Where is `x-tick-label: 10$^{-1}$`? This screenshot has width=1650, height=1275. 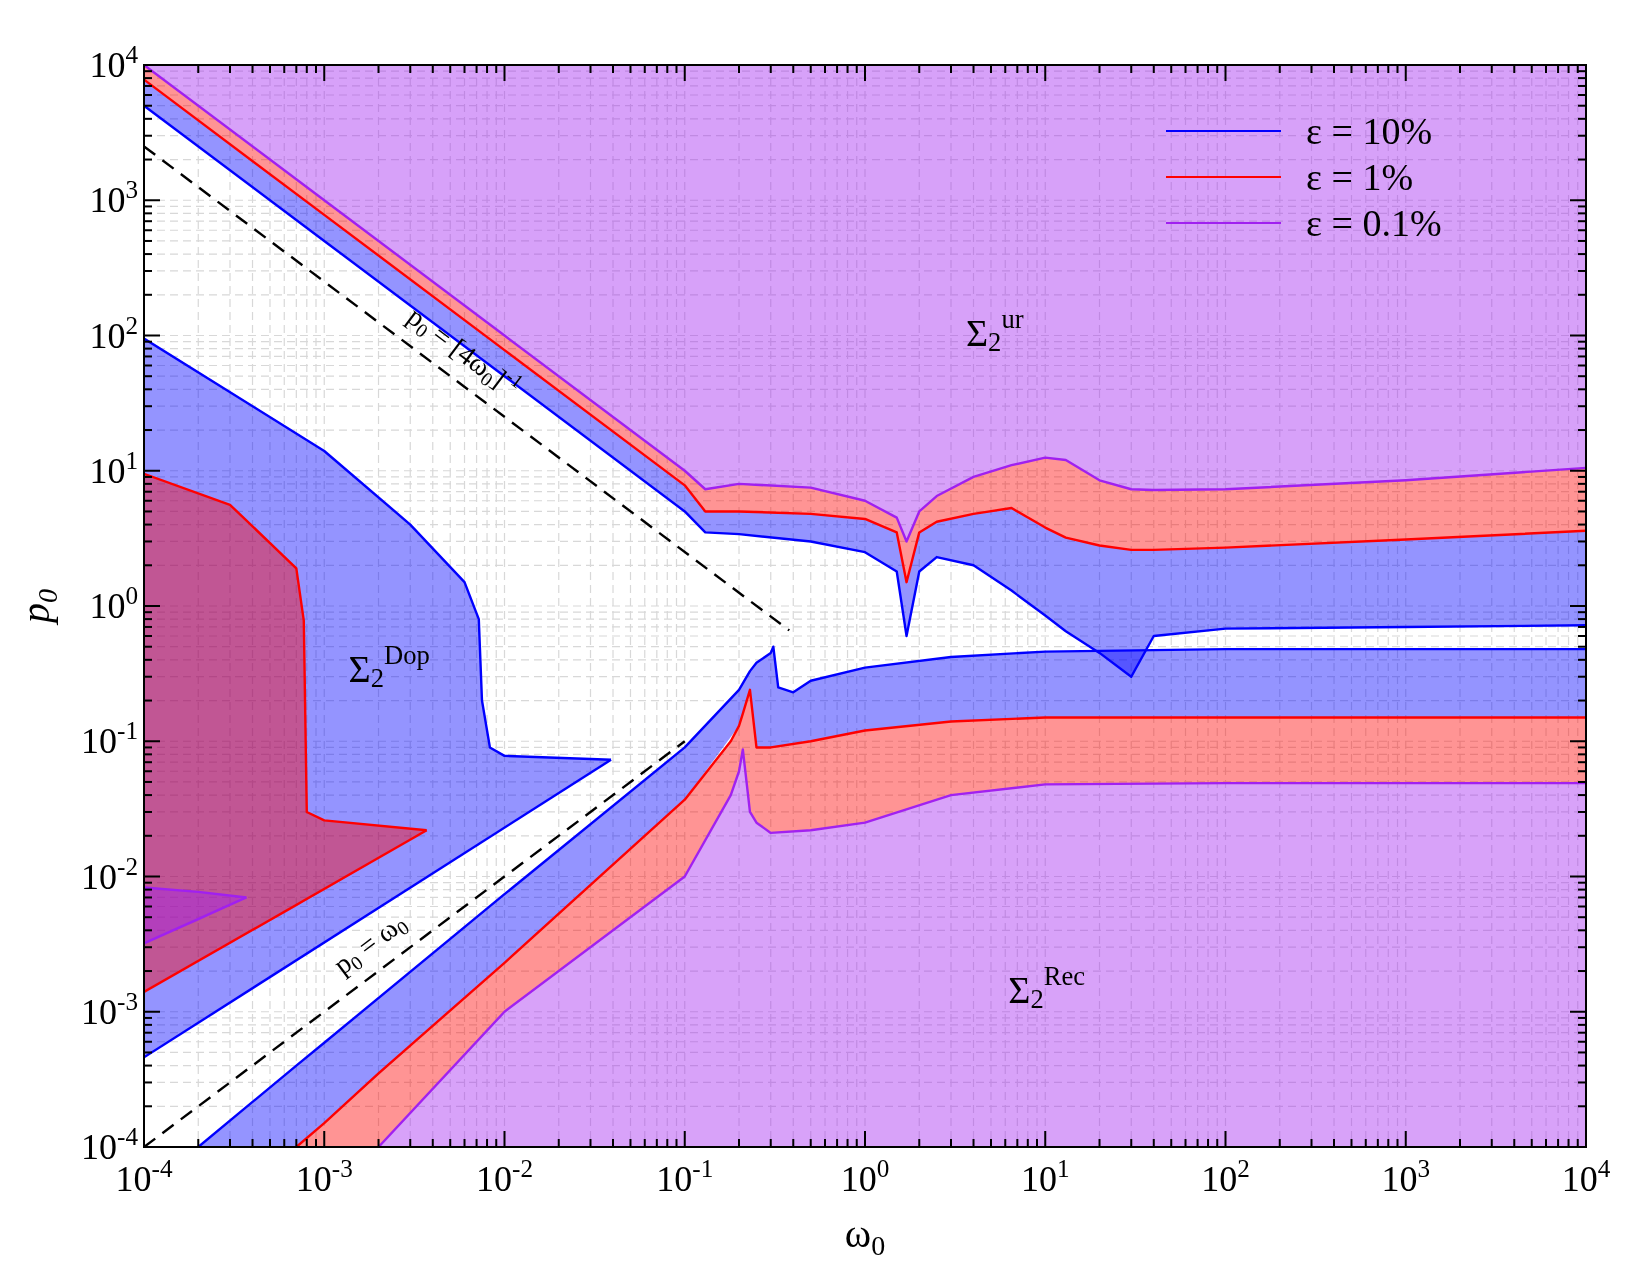 x-tick-label: 10$^{-1}$ is located at coordinates (685, 1177).